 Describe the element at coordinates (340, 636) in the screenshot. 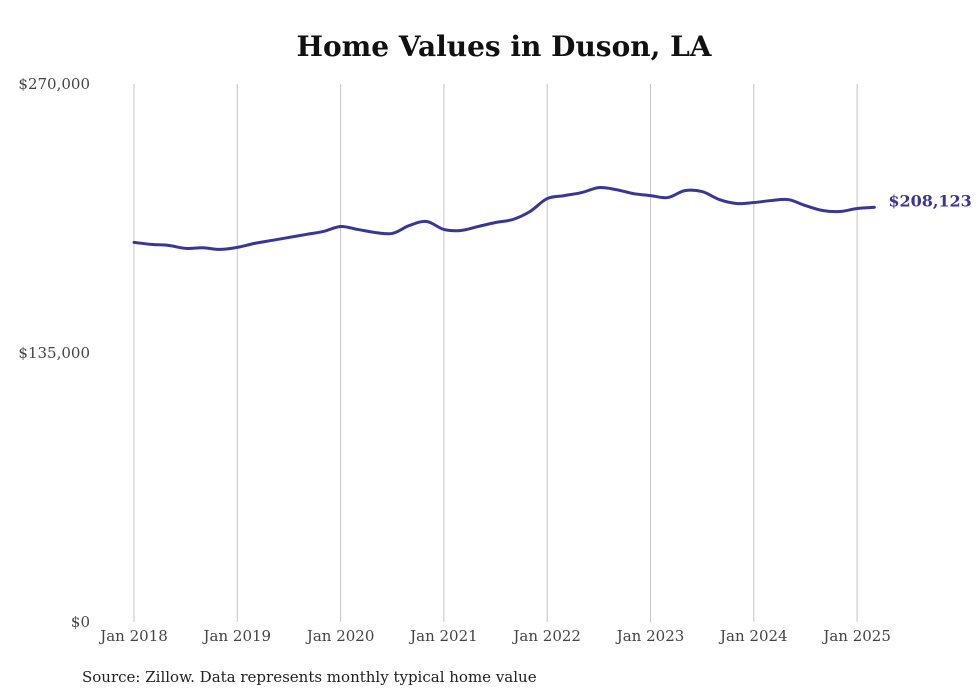

I see `x-tick-label: Jan 2020` at that location.